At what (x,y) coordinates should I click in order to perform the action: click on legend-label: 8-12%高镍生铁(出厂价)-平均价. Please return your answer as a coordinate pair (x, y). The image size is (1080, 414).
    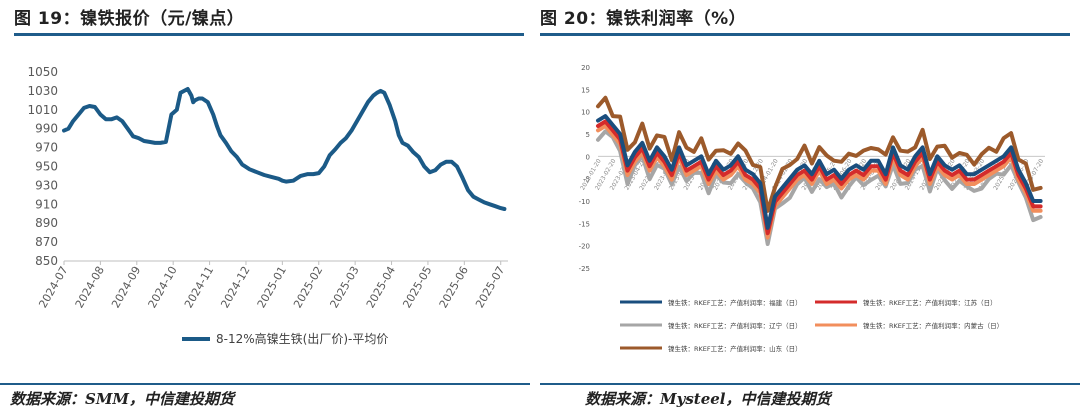
    Looking at the image, I should click on (302, 338).